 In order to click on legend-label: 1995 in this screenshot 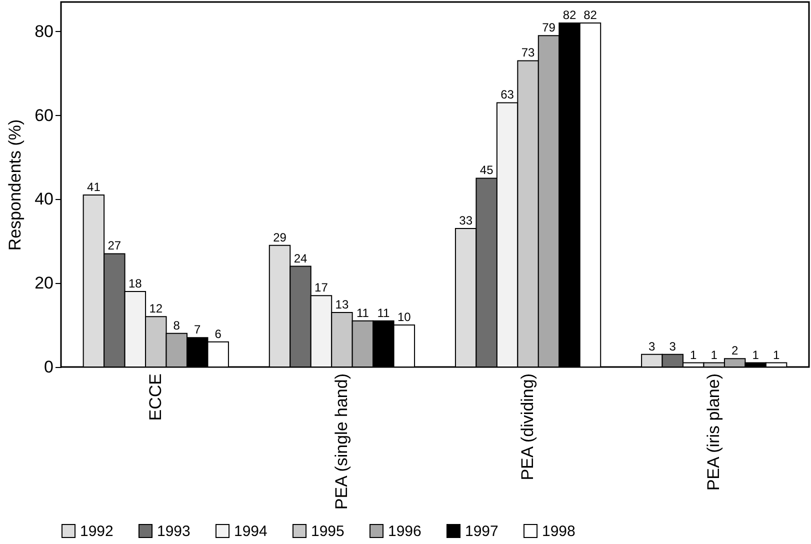, I will do `click(327, 531)`.